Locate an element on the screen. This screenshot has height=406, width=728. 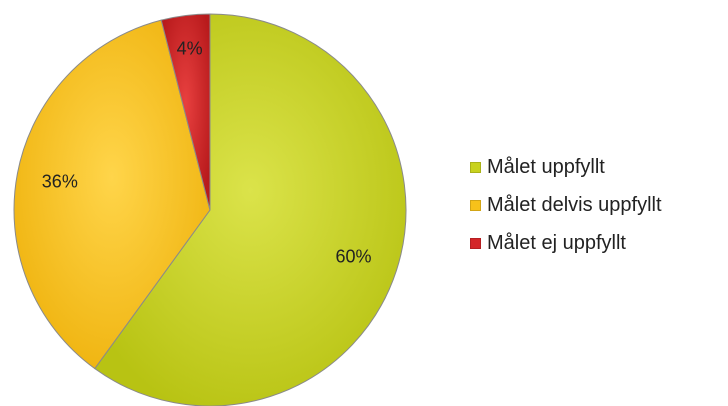
legend-item: Målet ej uppfyllt is located at coordinates (566, 243).